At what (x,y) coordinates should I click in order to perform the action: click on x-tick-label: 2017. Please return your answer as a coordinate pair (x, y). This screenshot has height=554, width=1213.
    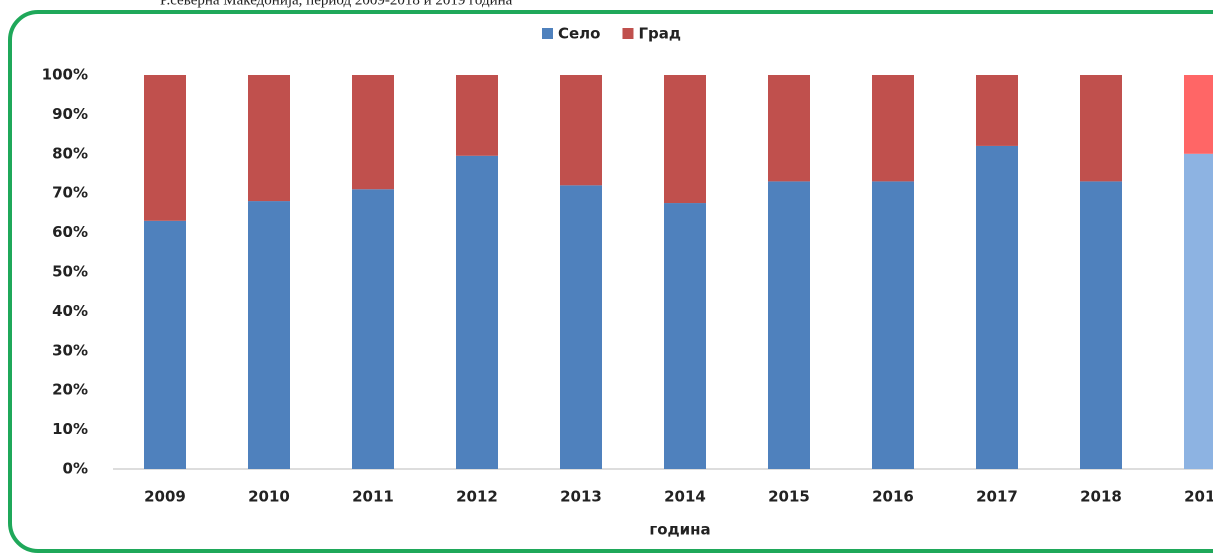
    Looking at the image, I should click on (997, 497).